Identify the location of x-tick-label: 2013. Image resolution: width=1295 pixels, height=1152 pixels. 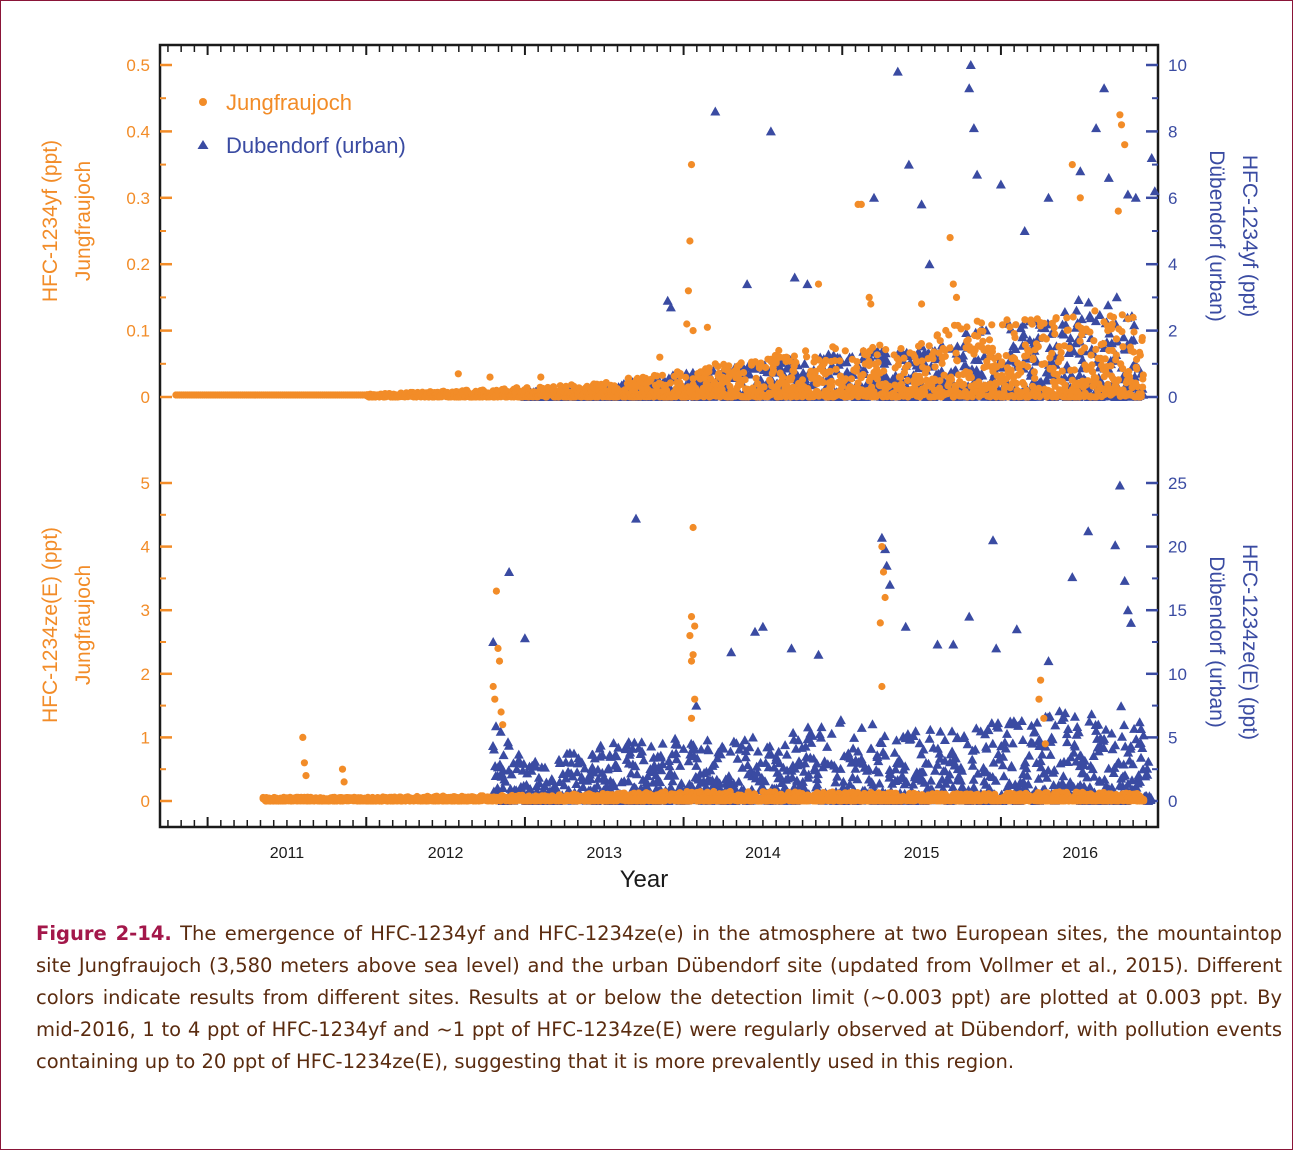
(604, 853).